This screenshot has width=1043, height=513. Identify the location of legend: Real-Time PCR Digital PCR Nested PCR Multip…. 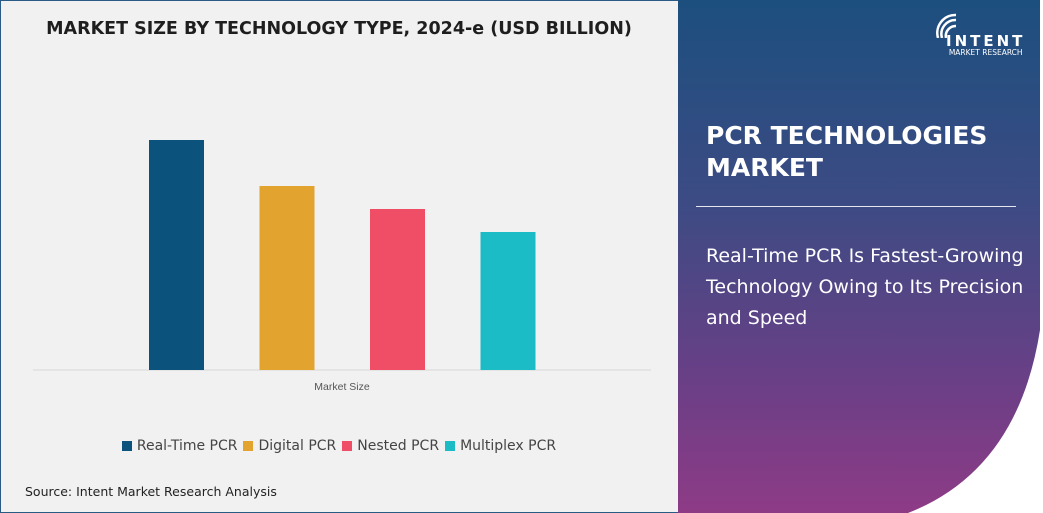
(339, 446).